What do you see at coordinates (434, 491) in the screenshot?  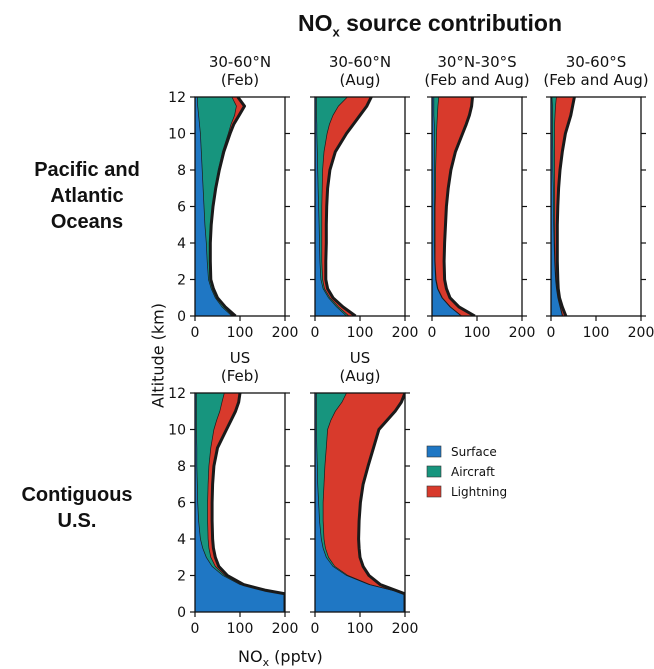 I see `legend-swatch-lightning` at bounding box center [434, 491].